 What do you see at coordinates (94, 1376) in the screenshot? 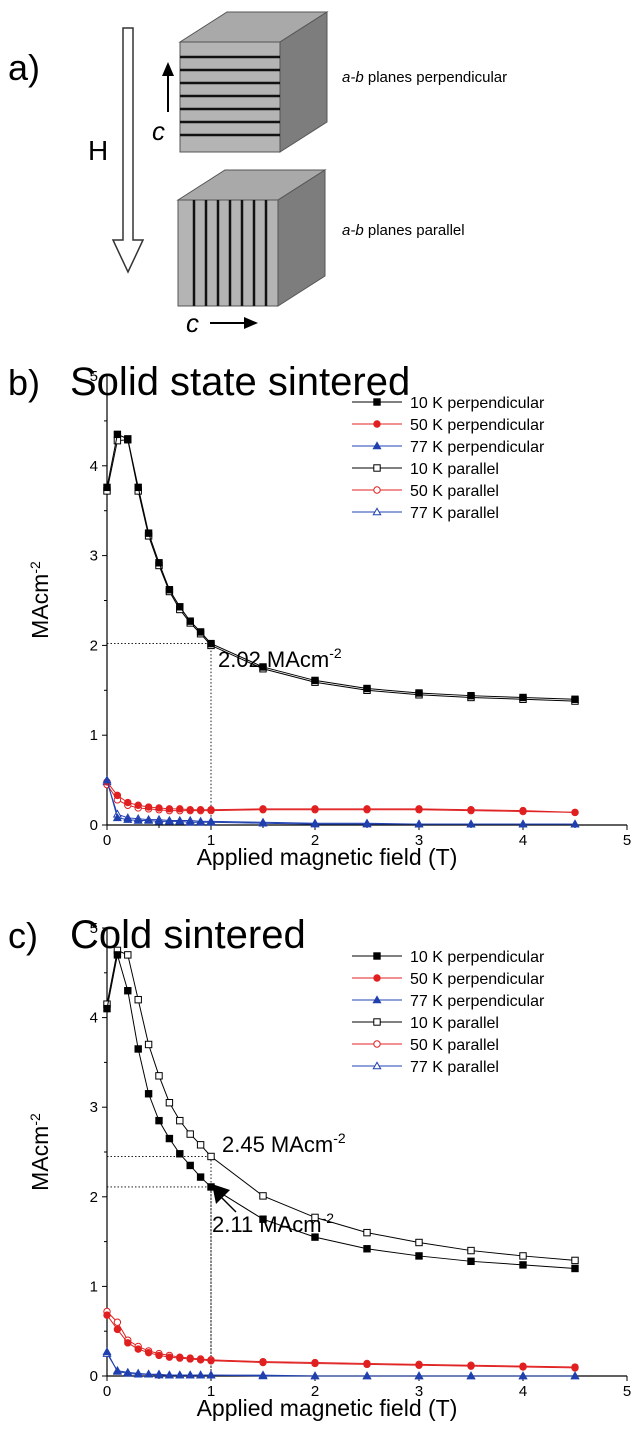
I see `y-tick-label: 0` at bounding box center [94, 1376].